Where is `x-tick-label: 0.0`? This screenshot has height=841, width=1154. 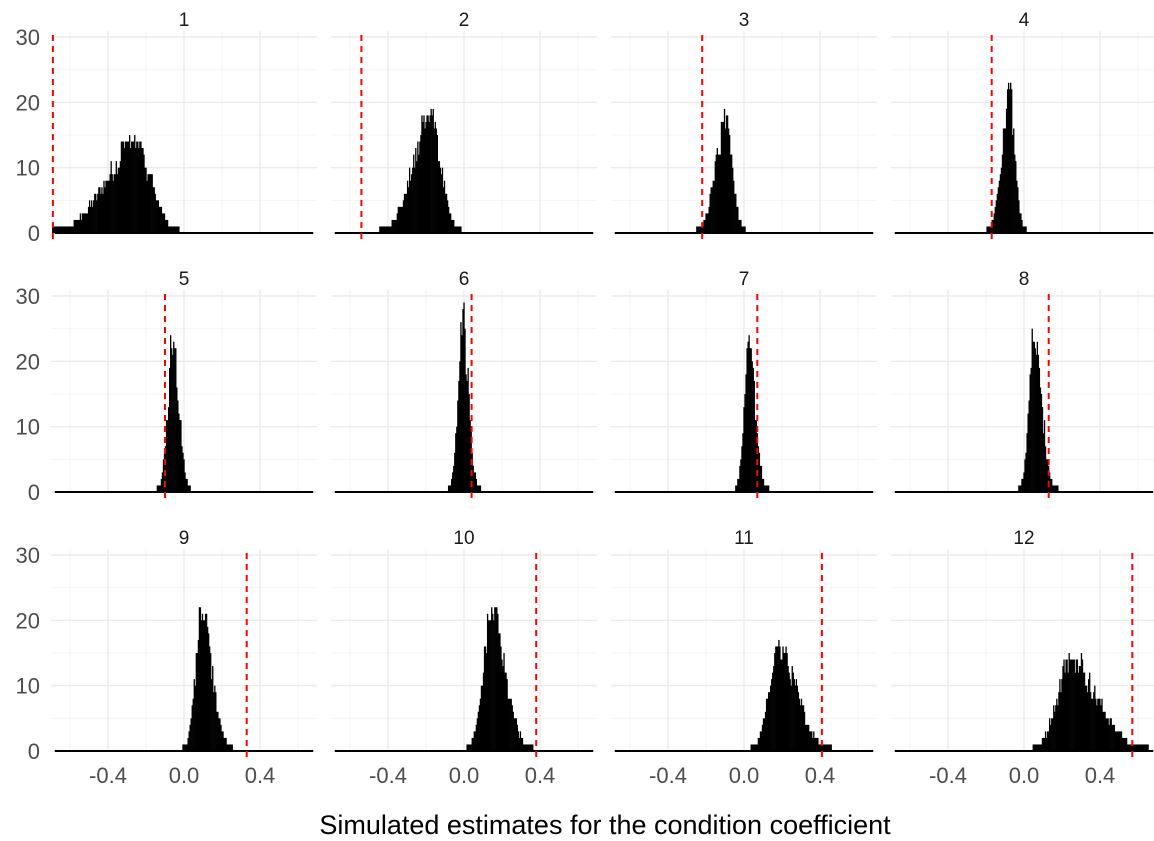
x-tick-label: 0.0 is located at coordinates (1024, 775).